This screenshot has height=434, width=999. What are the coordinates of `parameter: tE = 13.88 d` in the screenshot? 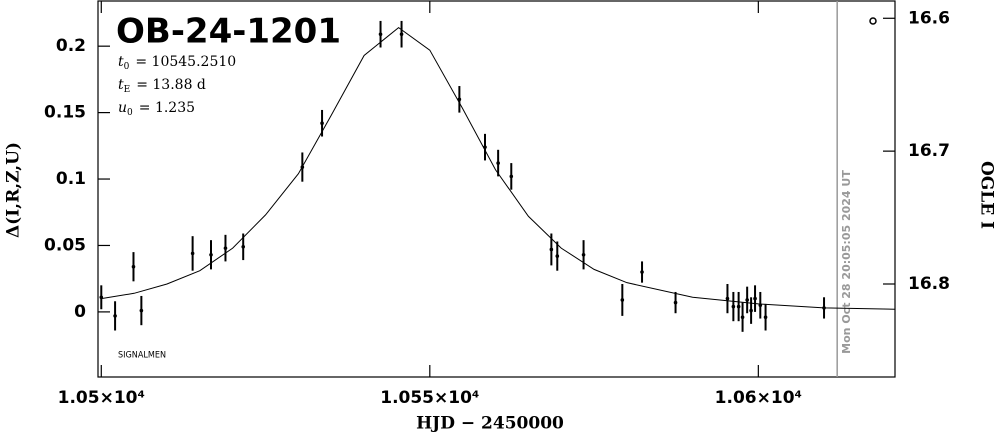 It's located at (162, 86).